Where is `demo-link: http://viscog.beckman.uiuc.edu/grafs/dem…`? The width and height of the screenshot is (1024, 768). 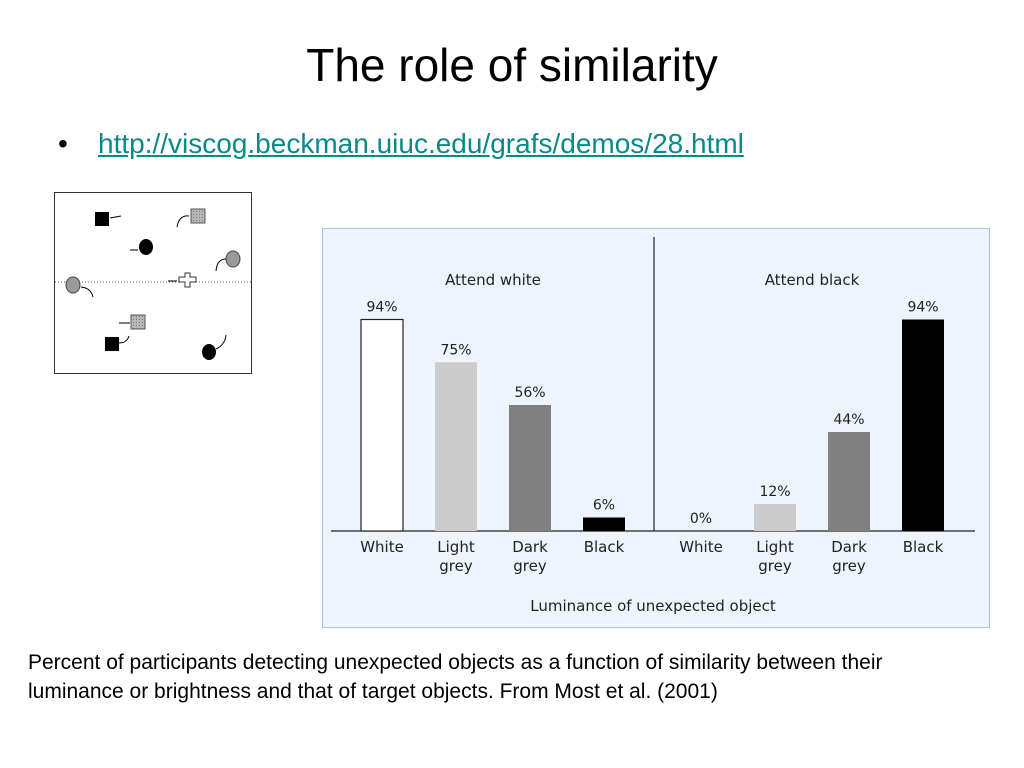 demo-link: http://viscog.beckman.uiuc.edu/grafs/dem… is located at coordinates (421, 143).